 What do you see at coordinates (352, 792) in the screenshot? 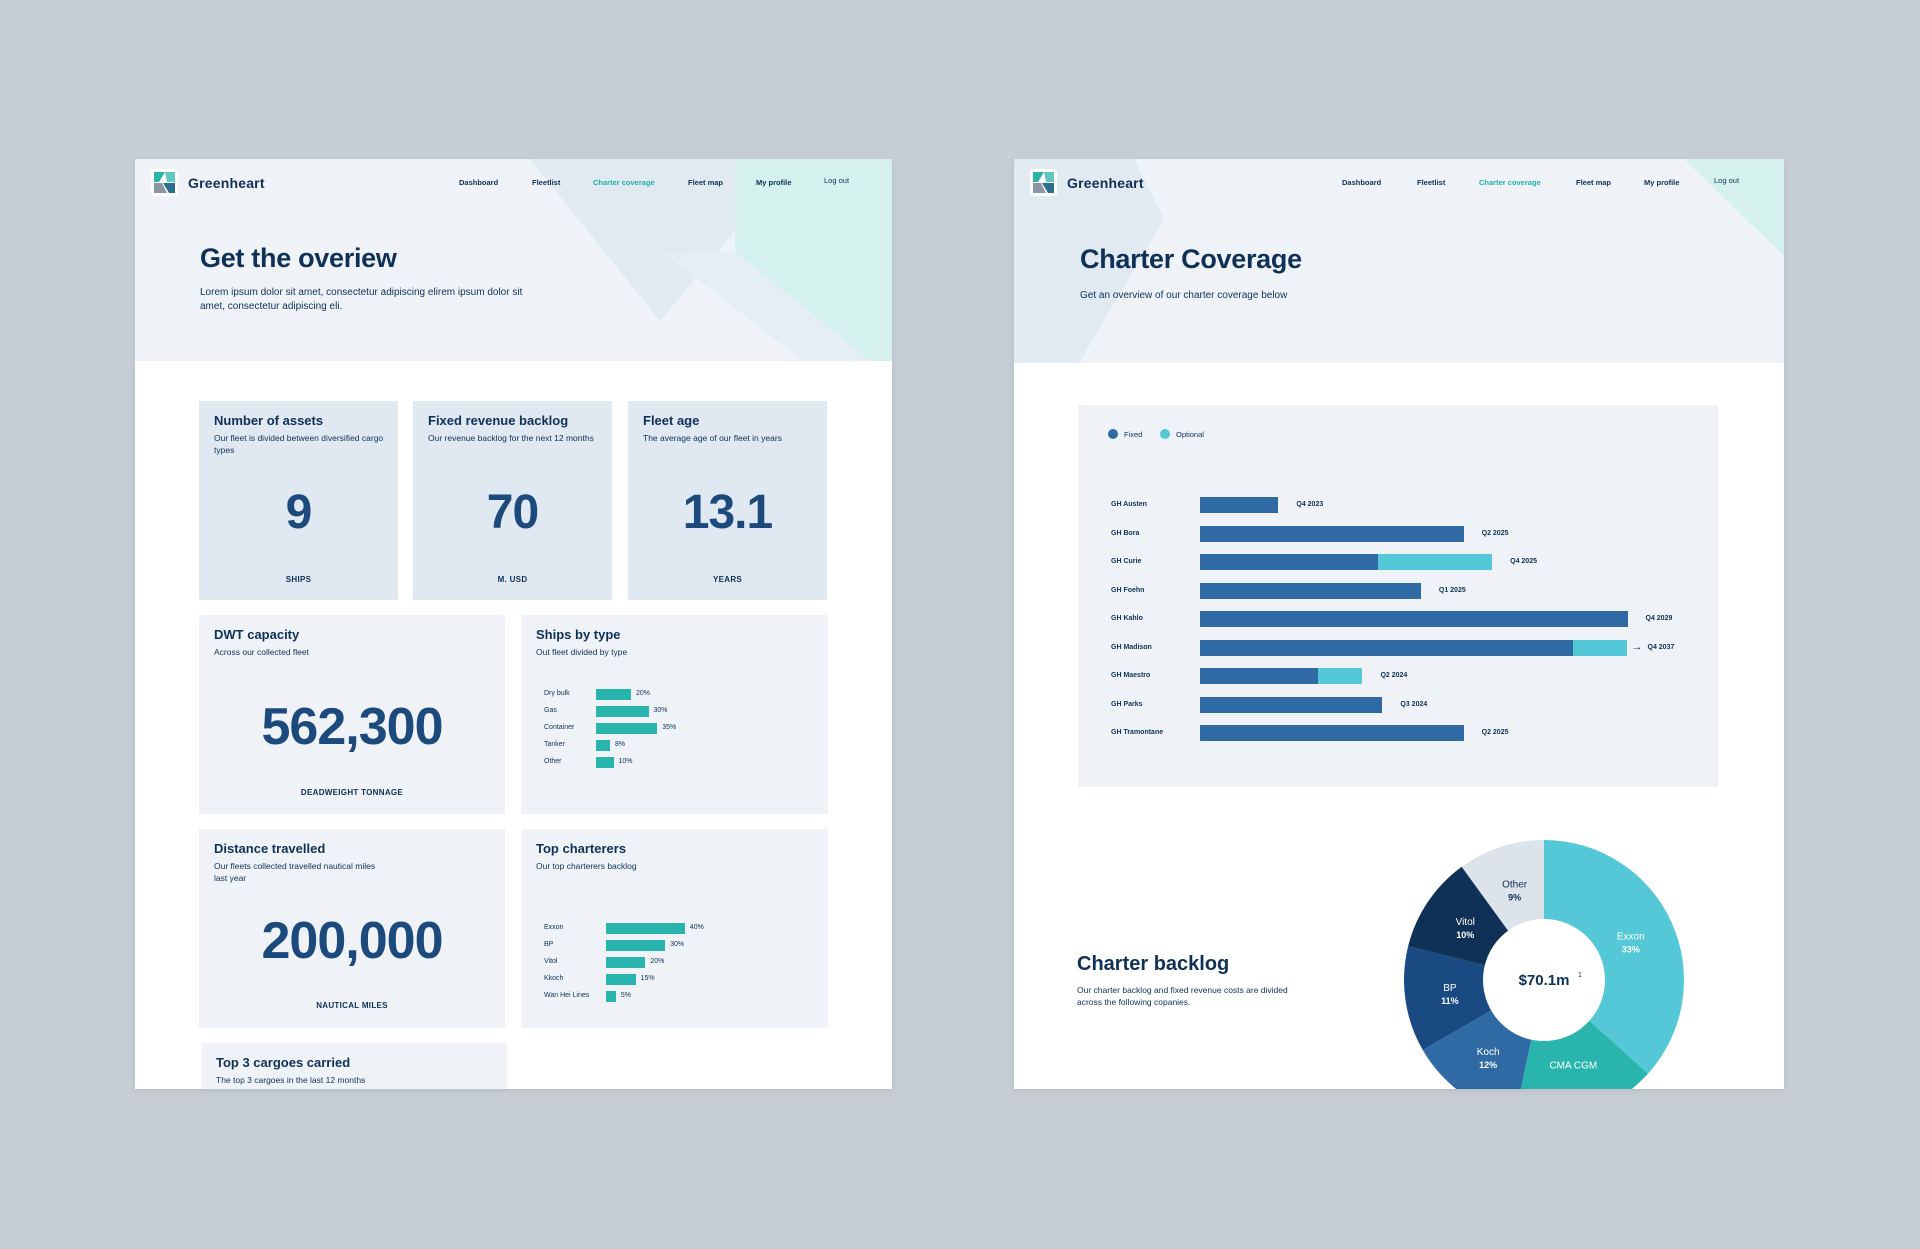
I see `dwt-unit: DEADWEIGHT TONNAGE` at bounding box center [352, 792].